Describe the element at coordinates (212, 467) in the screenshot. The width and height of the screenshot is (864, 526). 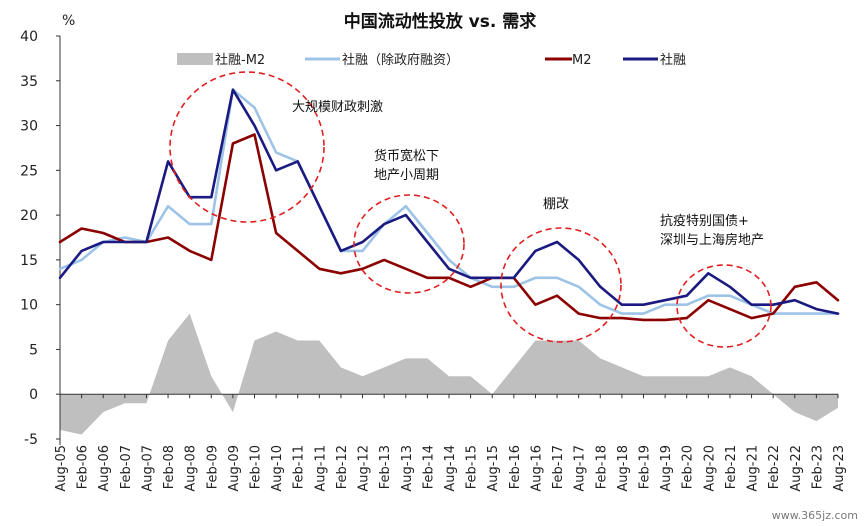
I see `x-tick-label: Feb-09` at that location.